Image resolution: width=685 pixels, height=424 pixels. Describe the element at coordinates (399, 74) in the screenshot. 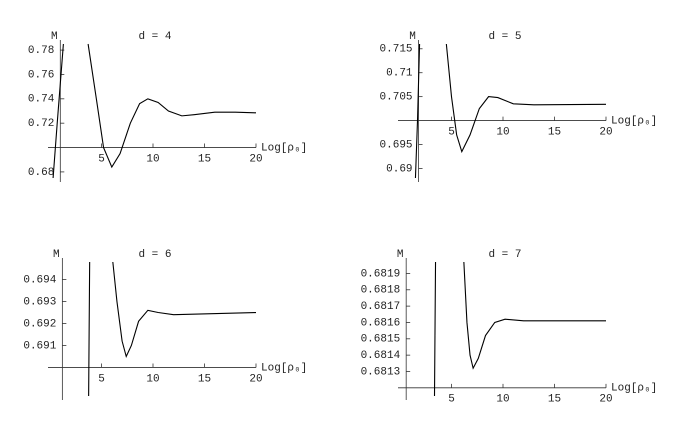

I see `y-tick-label: 0.71` at that location.